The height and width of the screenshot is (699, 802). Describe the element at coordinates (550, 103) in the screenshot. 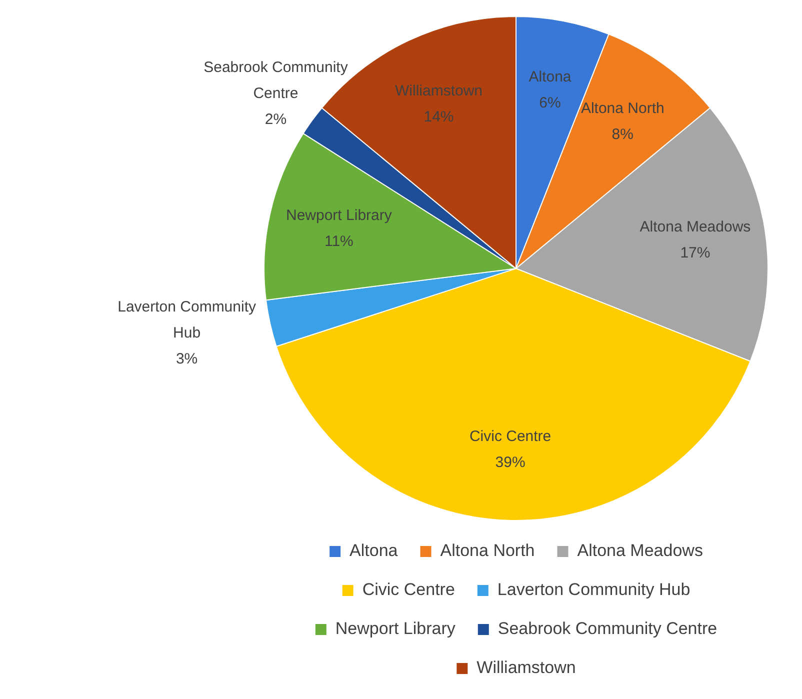

I see `data-label: 6%` at that location.